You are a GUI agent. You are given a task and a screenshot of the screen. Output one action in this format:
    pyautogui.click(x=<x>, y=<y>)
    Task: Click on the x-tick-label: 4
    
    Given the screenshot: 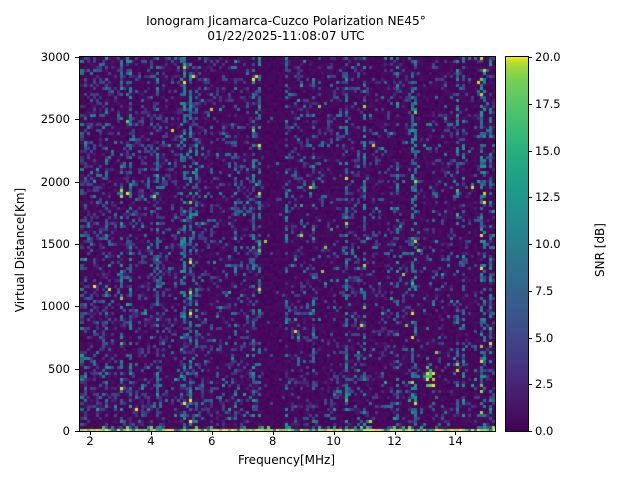 What is the action you would take?
    pyautogui.click(x=151, y=441)
    